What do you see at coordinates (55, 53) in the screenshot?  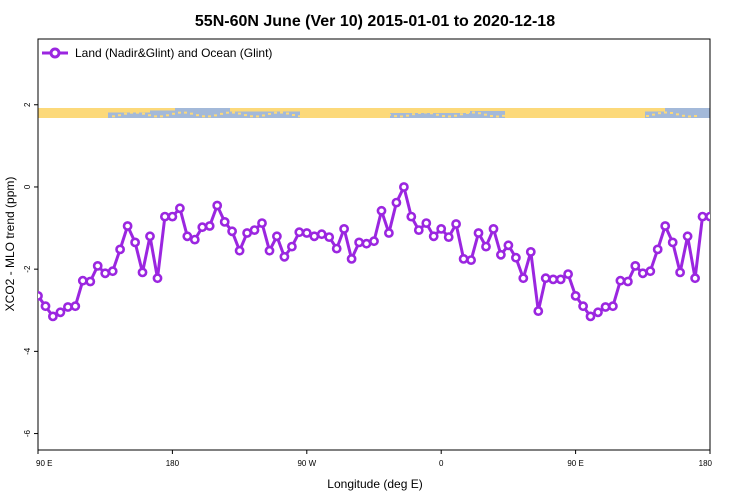 I see `legend-marker` at bounding box center [55, 53].